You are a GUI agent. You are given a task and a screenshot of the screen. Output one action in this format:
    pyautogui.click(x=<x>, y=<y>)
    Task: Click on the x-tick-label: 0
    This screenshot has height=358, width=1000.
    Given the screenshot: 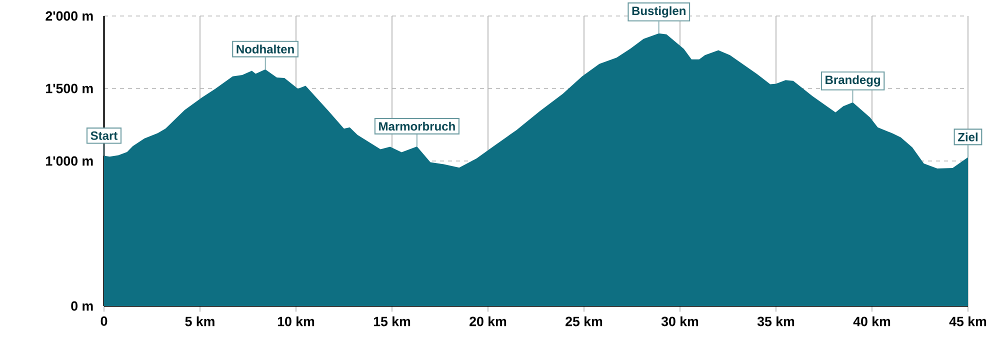 What is the action you would take?
    pyautogui.click(x=104, y=321)
    